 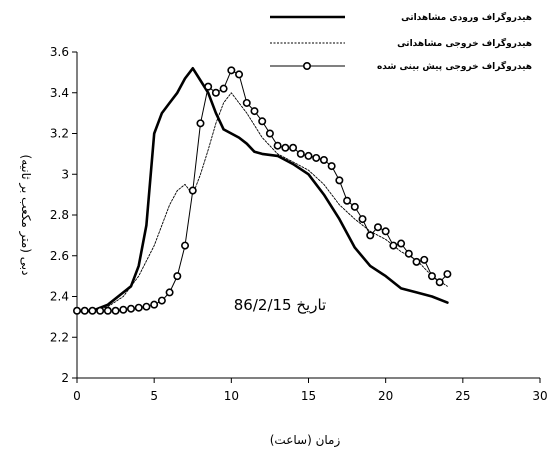 What do you see at coordinates (59, 93) in the screenshot?
I see `y-tick-label: 3.4` at bounding box center [59, 93].